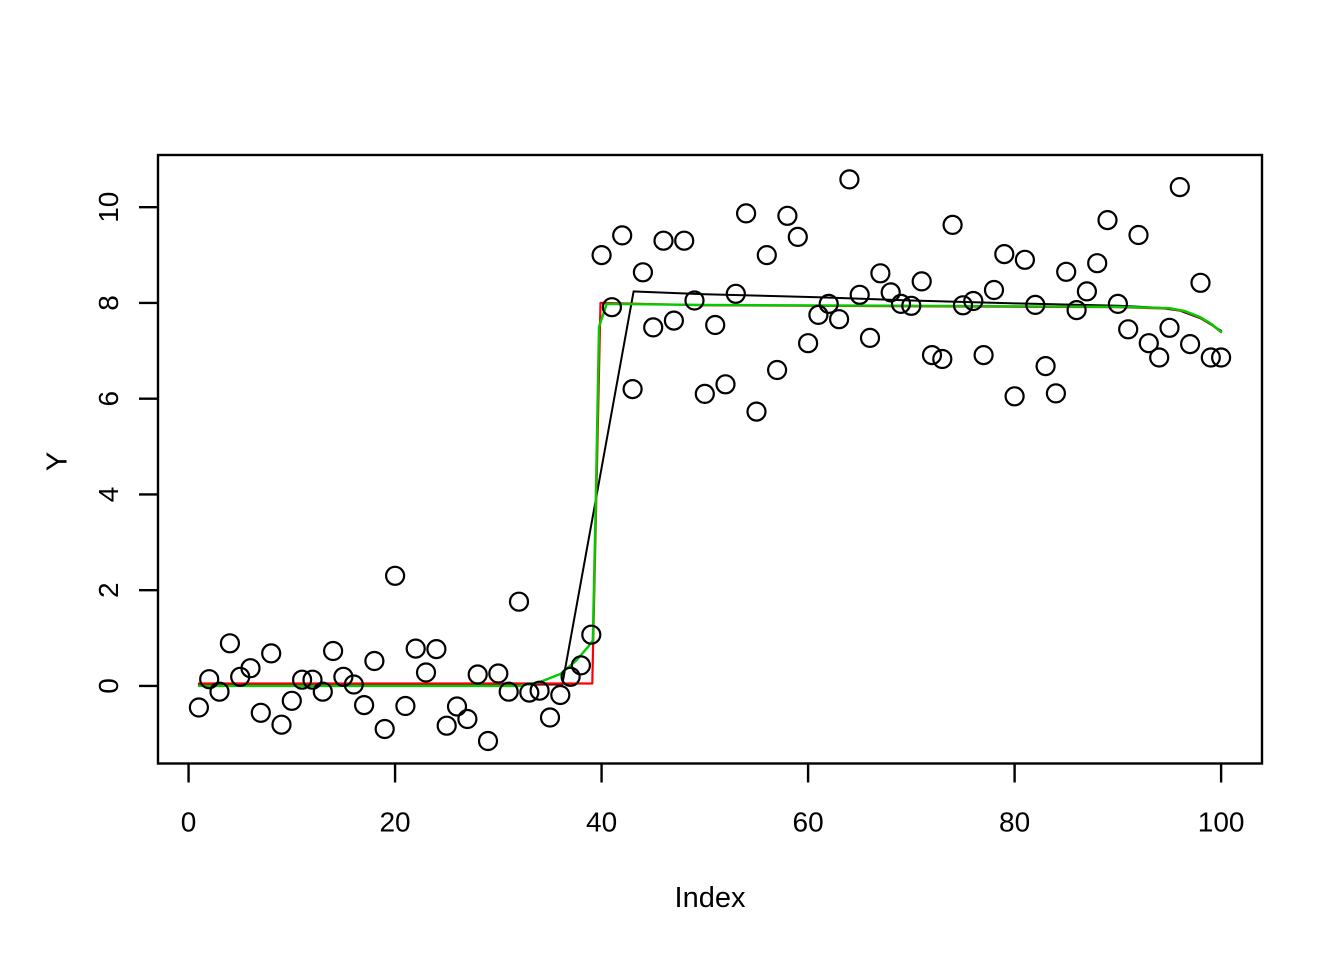  Describe the element at coordinates (108, 207) in the screenshot. I see `y-tick-label: 10` at that location.